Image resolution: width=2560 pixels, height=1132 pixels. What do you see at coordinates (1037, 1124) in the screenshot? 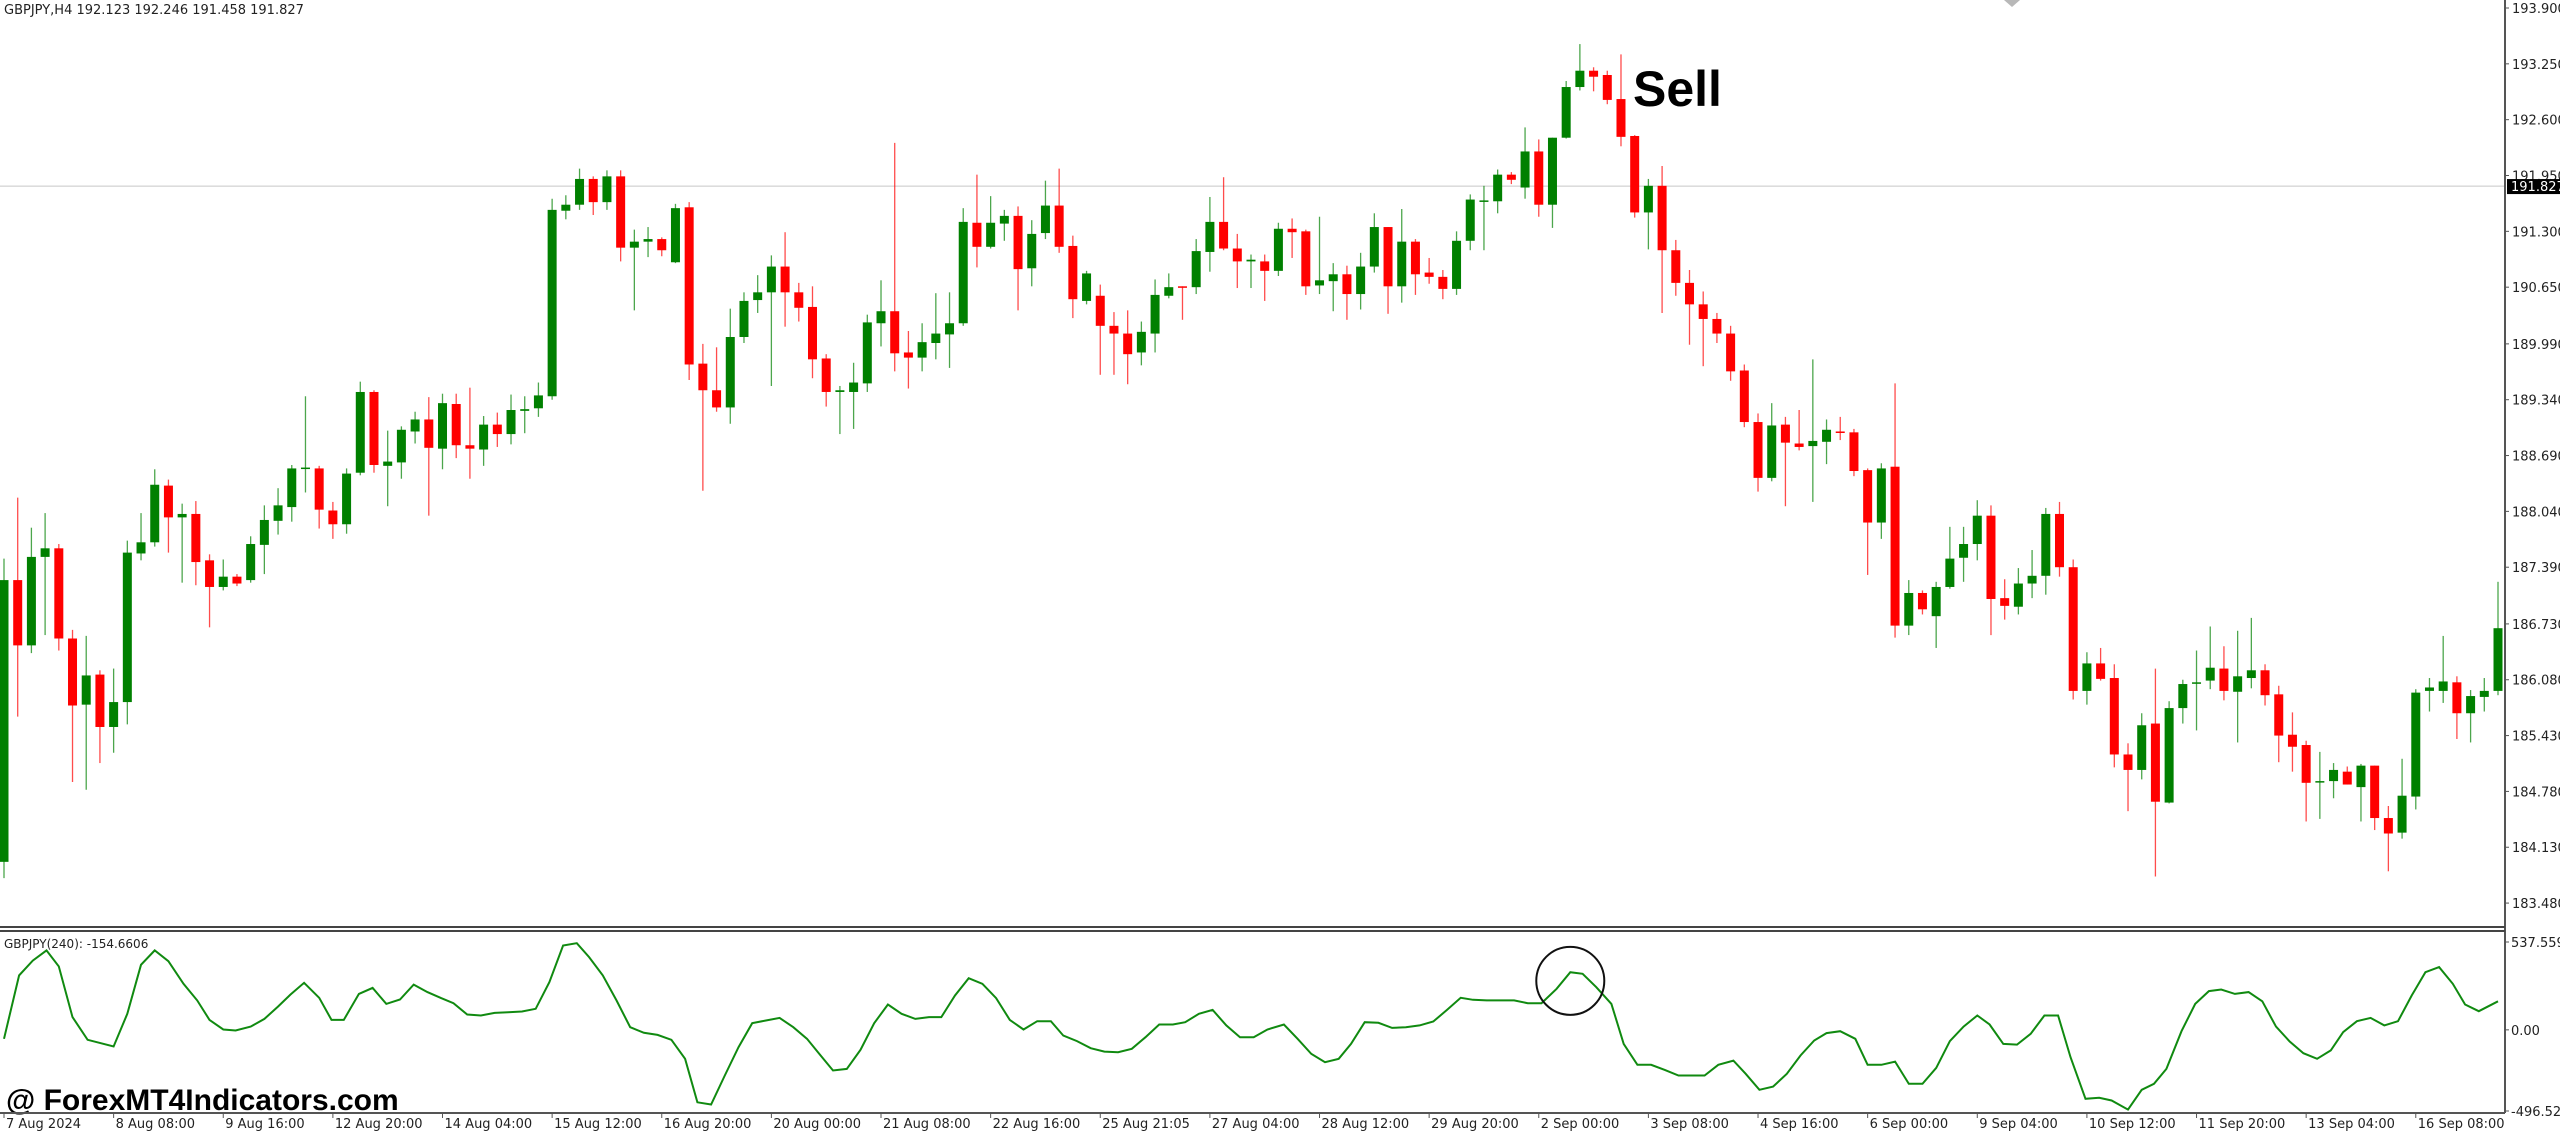
I see `time-label: 22 Aug 16:00` at bounding box center [1037, 1124].